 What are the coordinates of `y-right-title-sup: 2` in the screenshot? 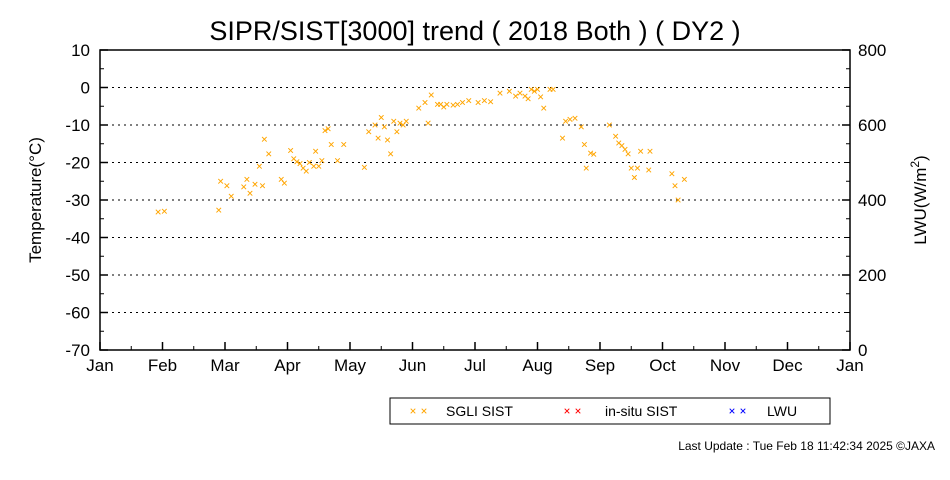 It's located at (915, 164).